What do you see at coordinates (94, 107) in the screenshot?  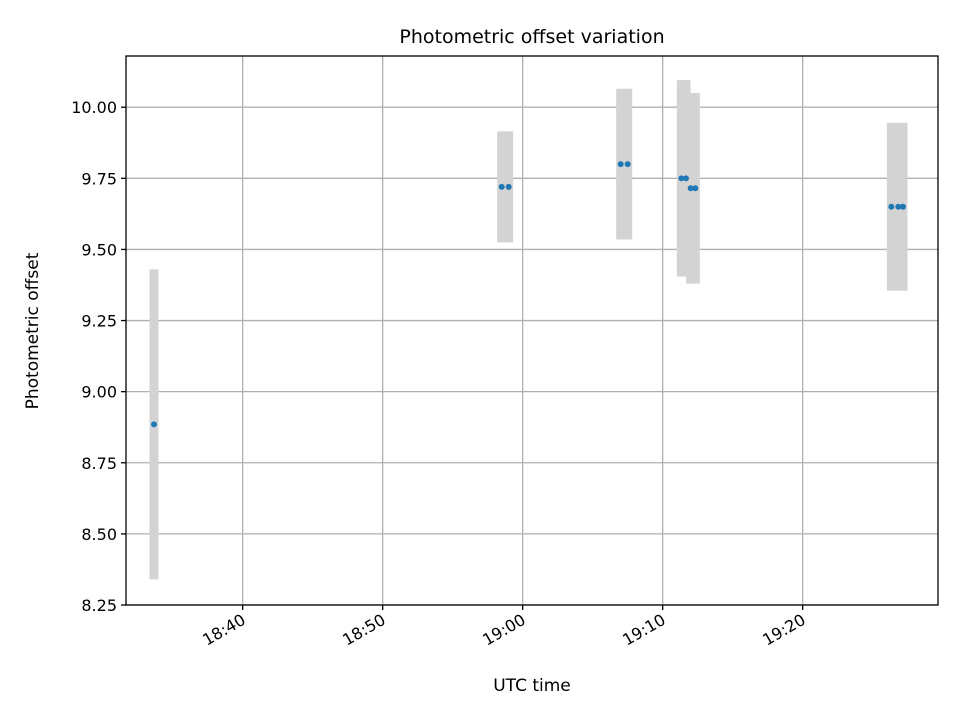 I see `y-tick-label: 10.00` at bounding box center [94, 107].